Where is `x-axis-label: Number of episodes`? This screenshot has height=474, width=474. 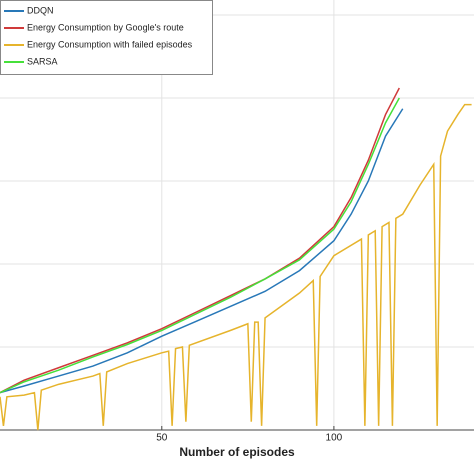 x-axis-label: Number of episodes is located at coordinates (237, 452).